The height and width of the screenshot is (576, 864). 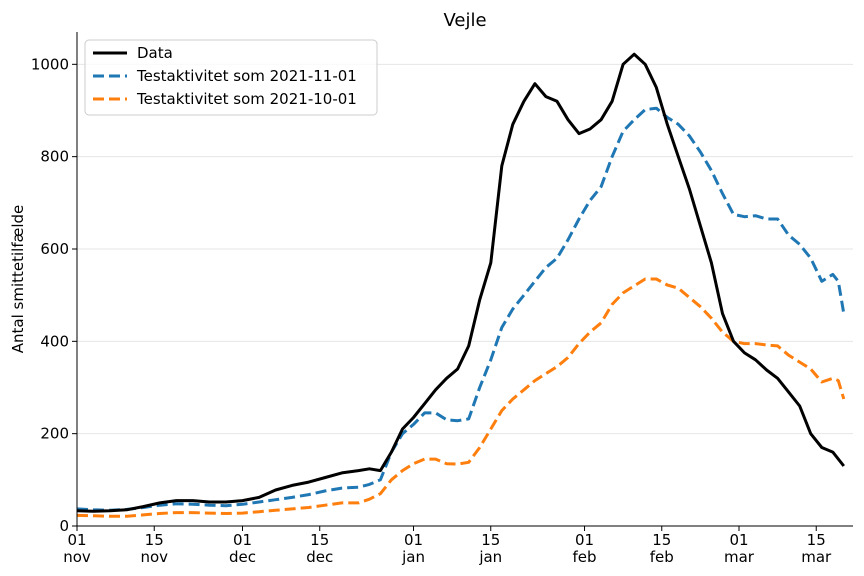 What do you see at coordinates (50, 64) in the screenshot?
I see `y-tick-label: 1000` at bounding box center [50, 64].